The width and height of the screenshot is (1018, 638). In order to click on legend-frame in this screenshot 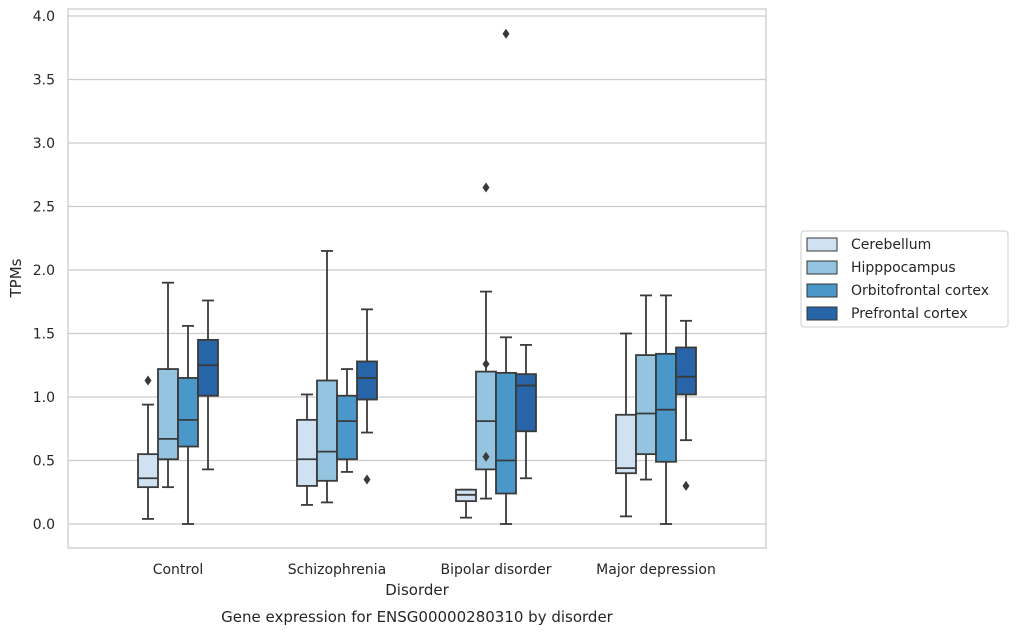, I will do `click(904, 279)`.